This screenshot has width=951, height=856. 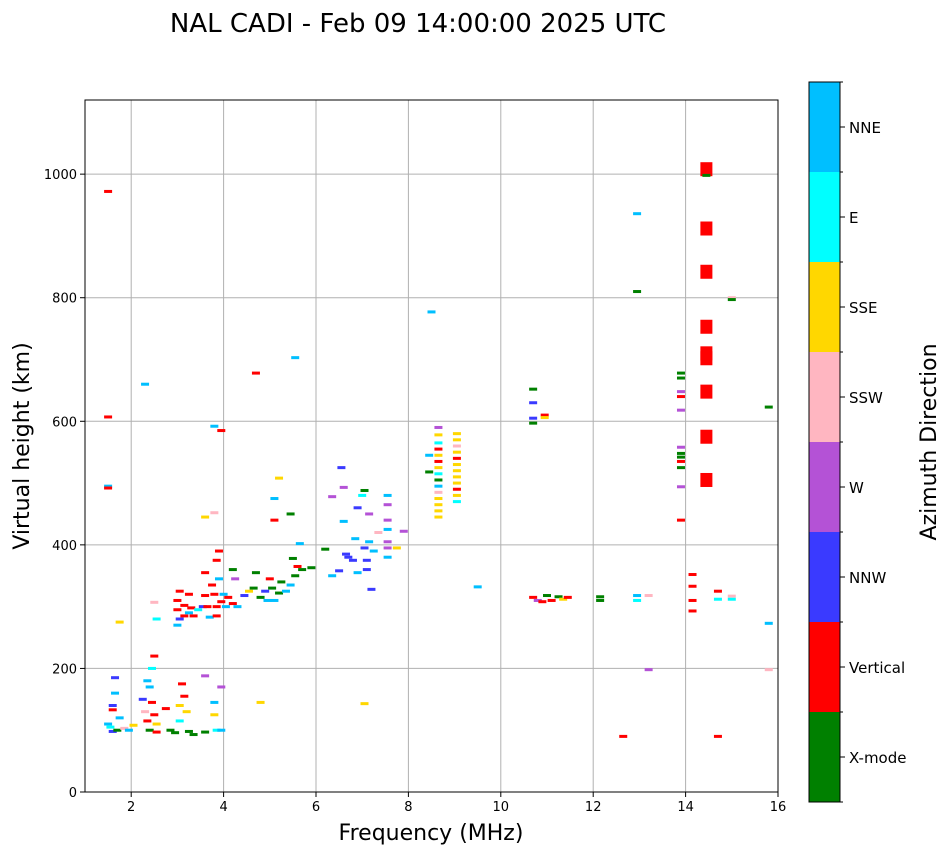 What do you see at coordinates (60, 175) in the screenshot?
I see `y-tick-label: 1000` at bounding box center [60, 175].